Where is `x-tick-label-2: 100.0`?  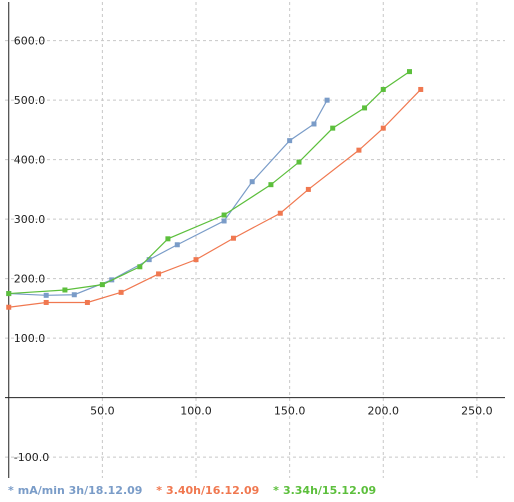
x-tick-label-2: 100.0 is located at coordinates (196, 411).